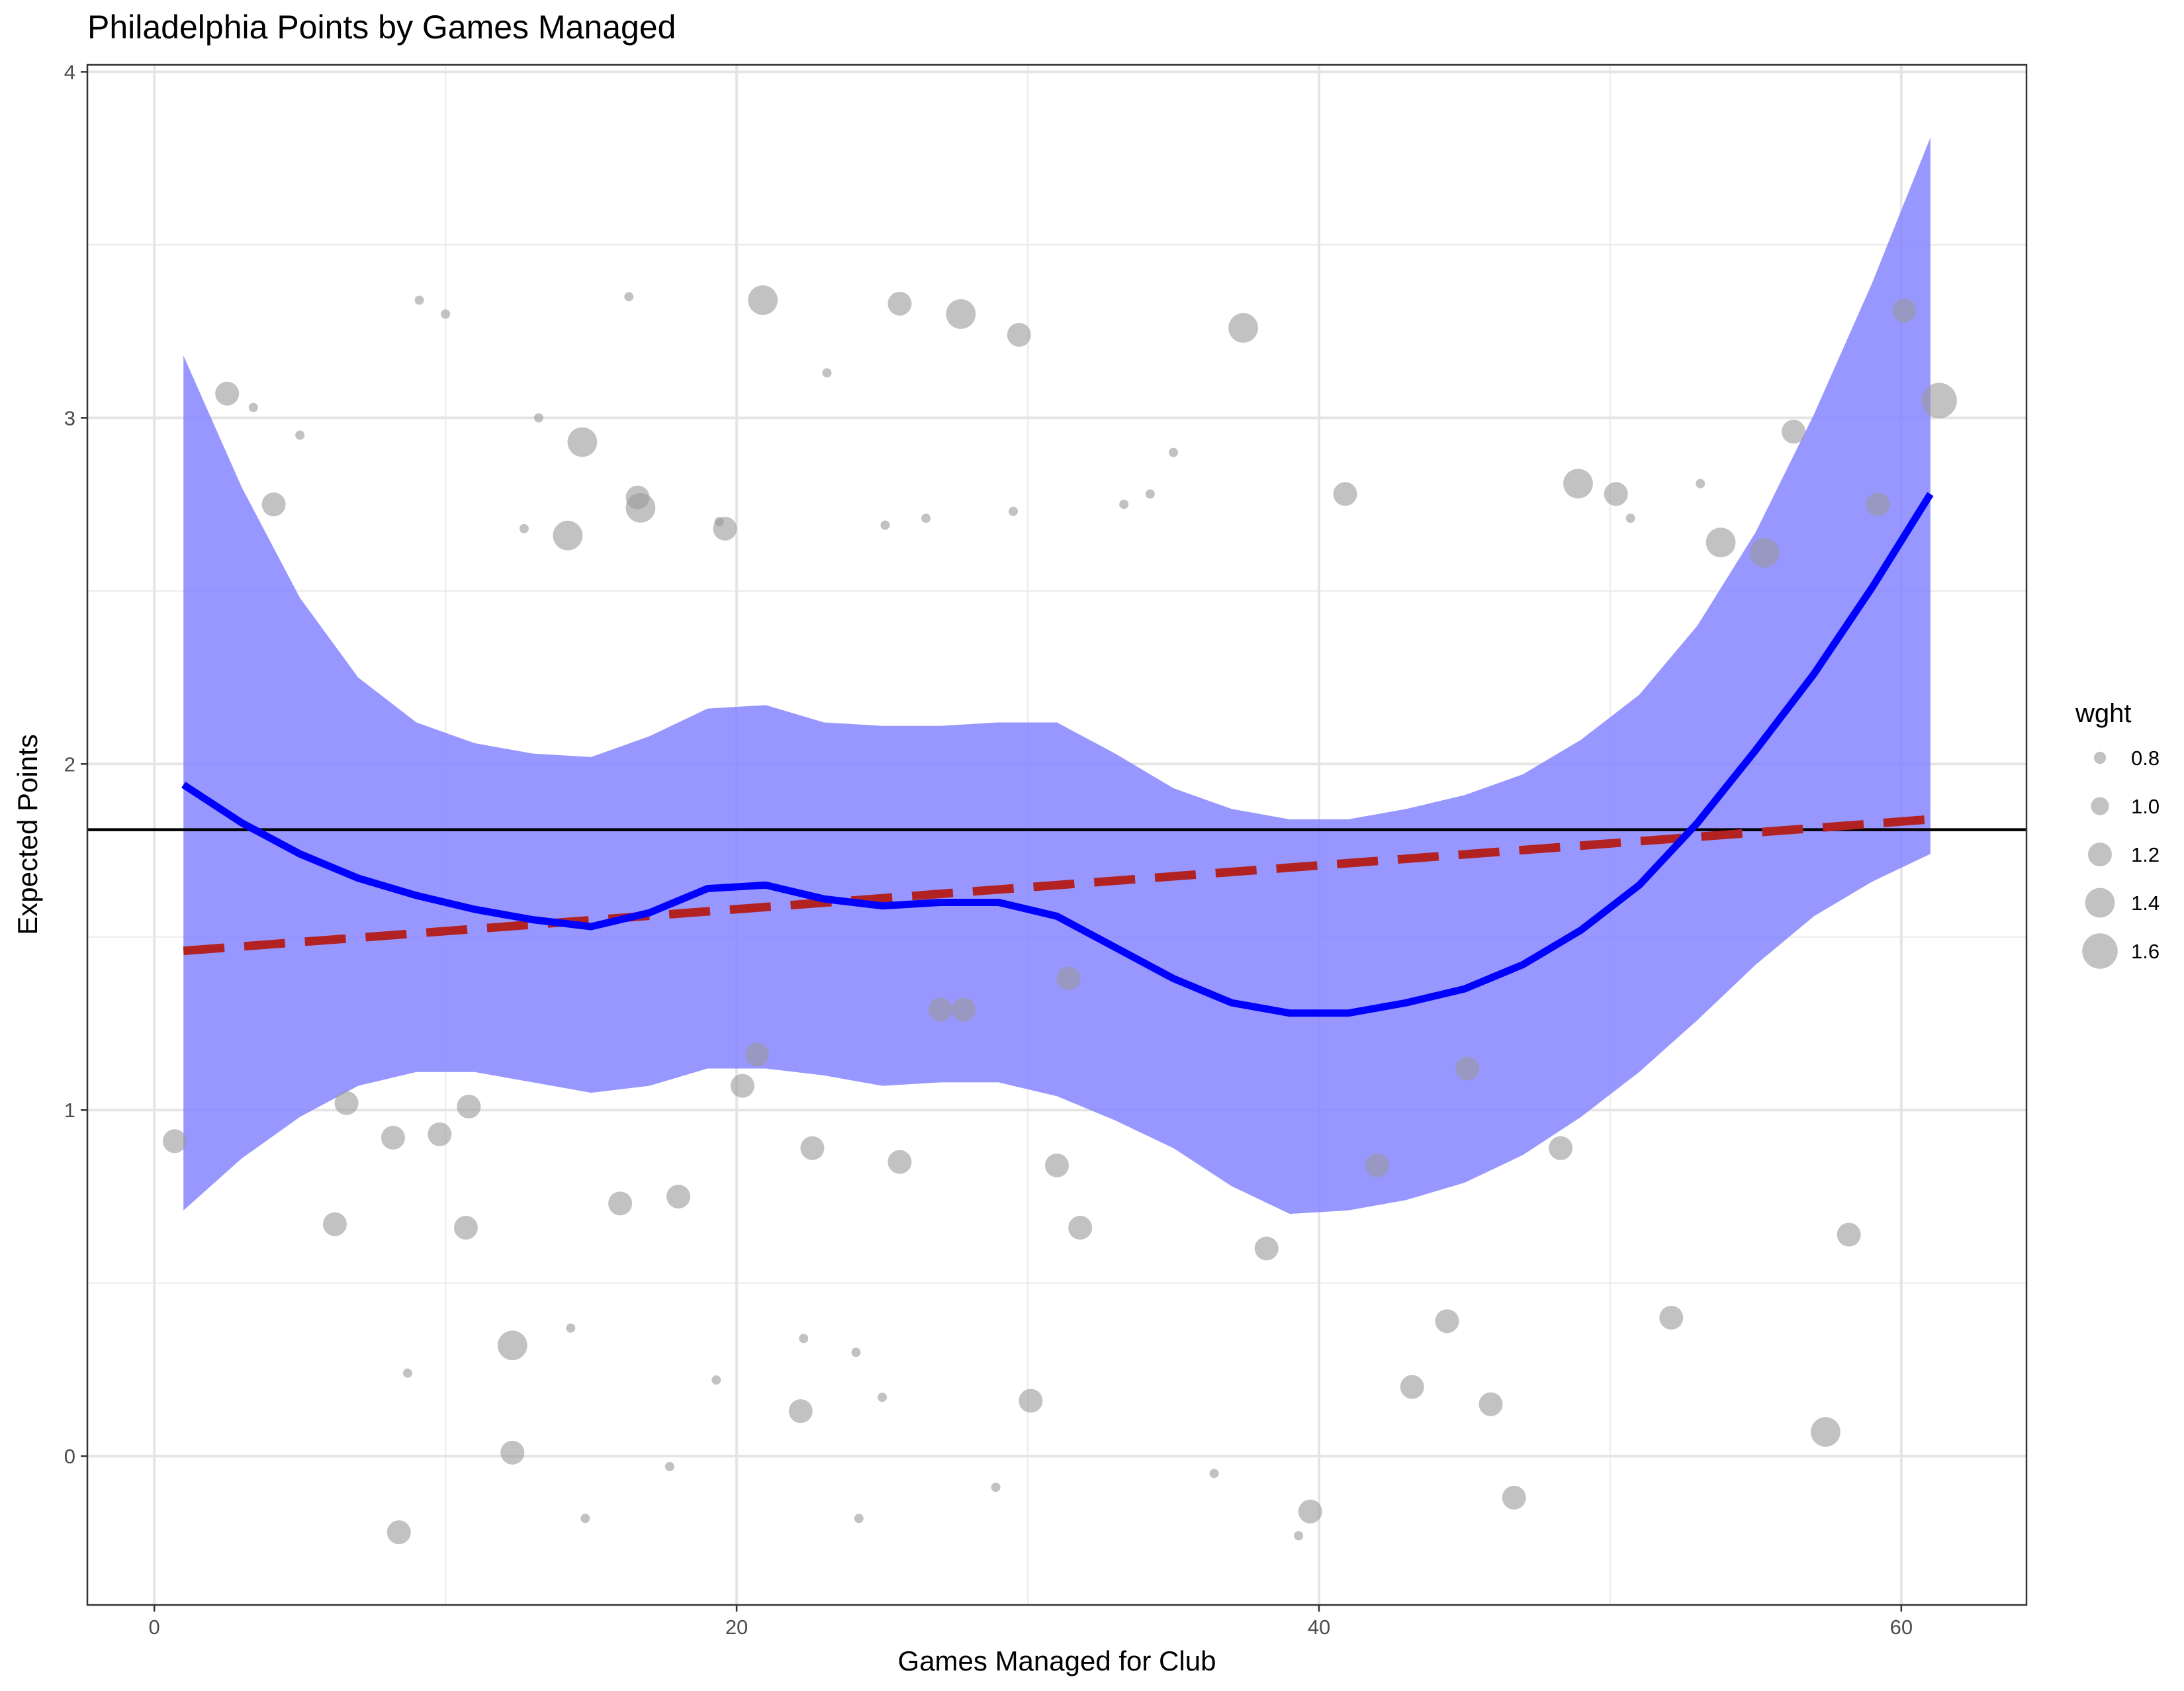  Describe the element at coordinates (69, 764) in the screenshot. I see `y-tick-label: 2` at that location.